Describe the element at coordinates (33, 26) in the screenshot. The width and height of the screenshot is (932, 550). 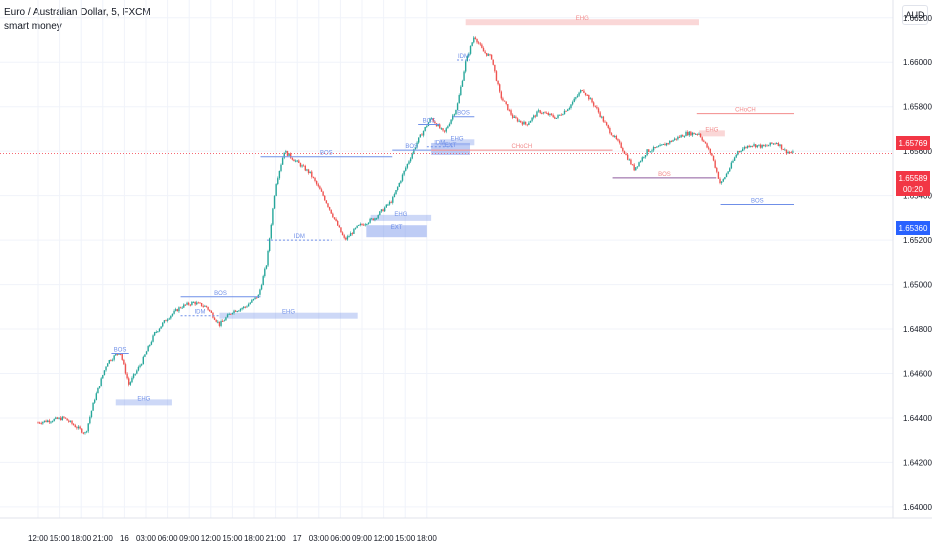
I see `indicator-name: smart money` at that location.